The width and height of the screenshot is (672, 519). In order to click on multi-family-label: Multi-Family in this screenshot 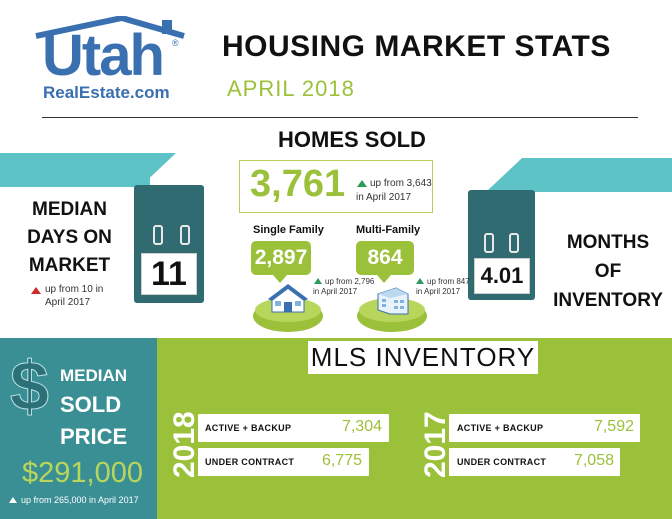, I will do `click(388, 230)`.